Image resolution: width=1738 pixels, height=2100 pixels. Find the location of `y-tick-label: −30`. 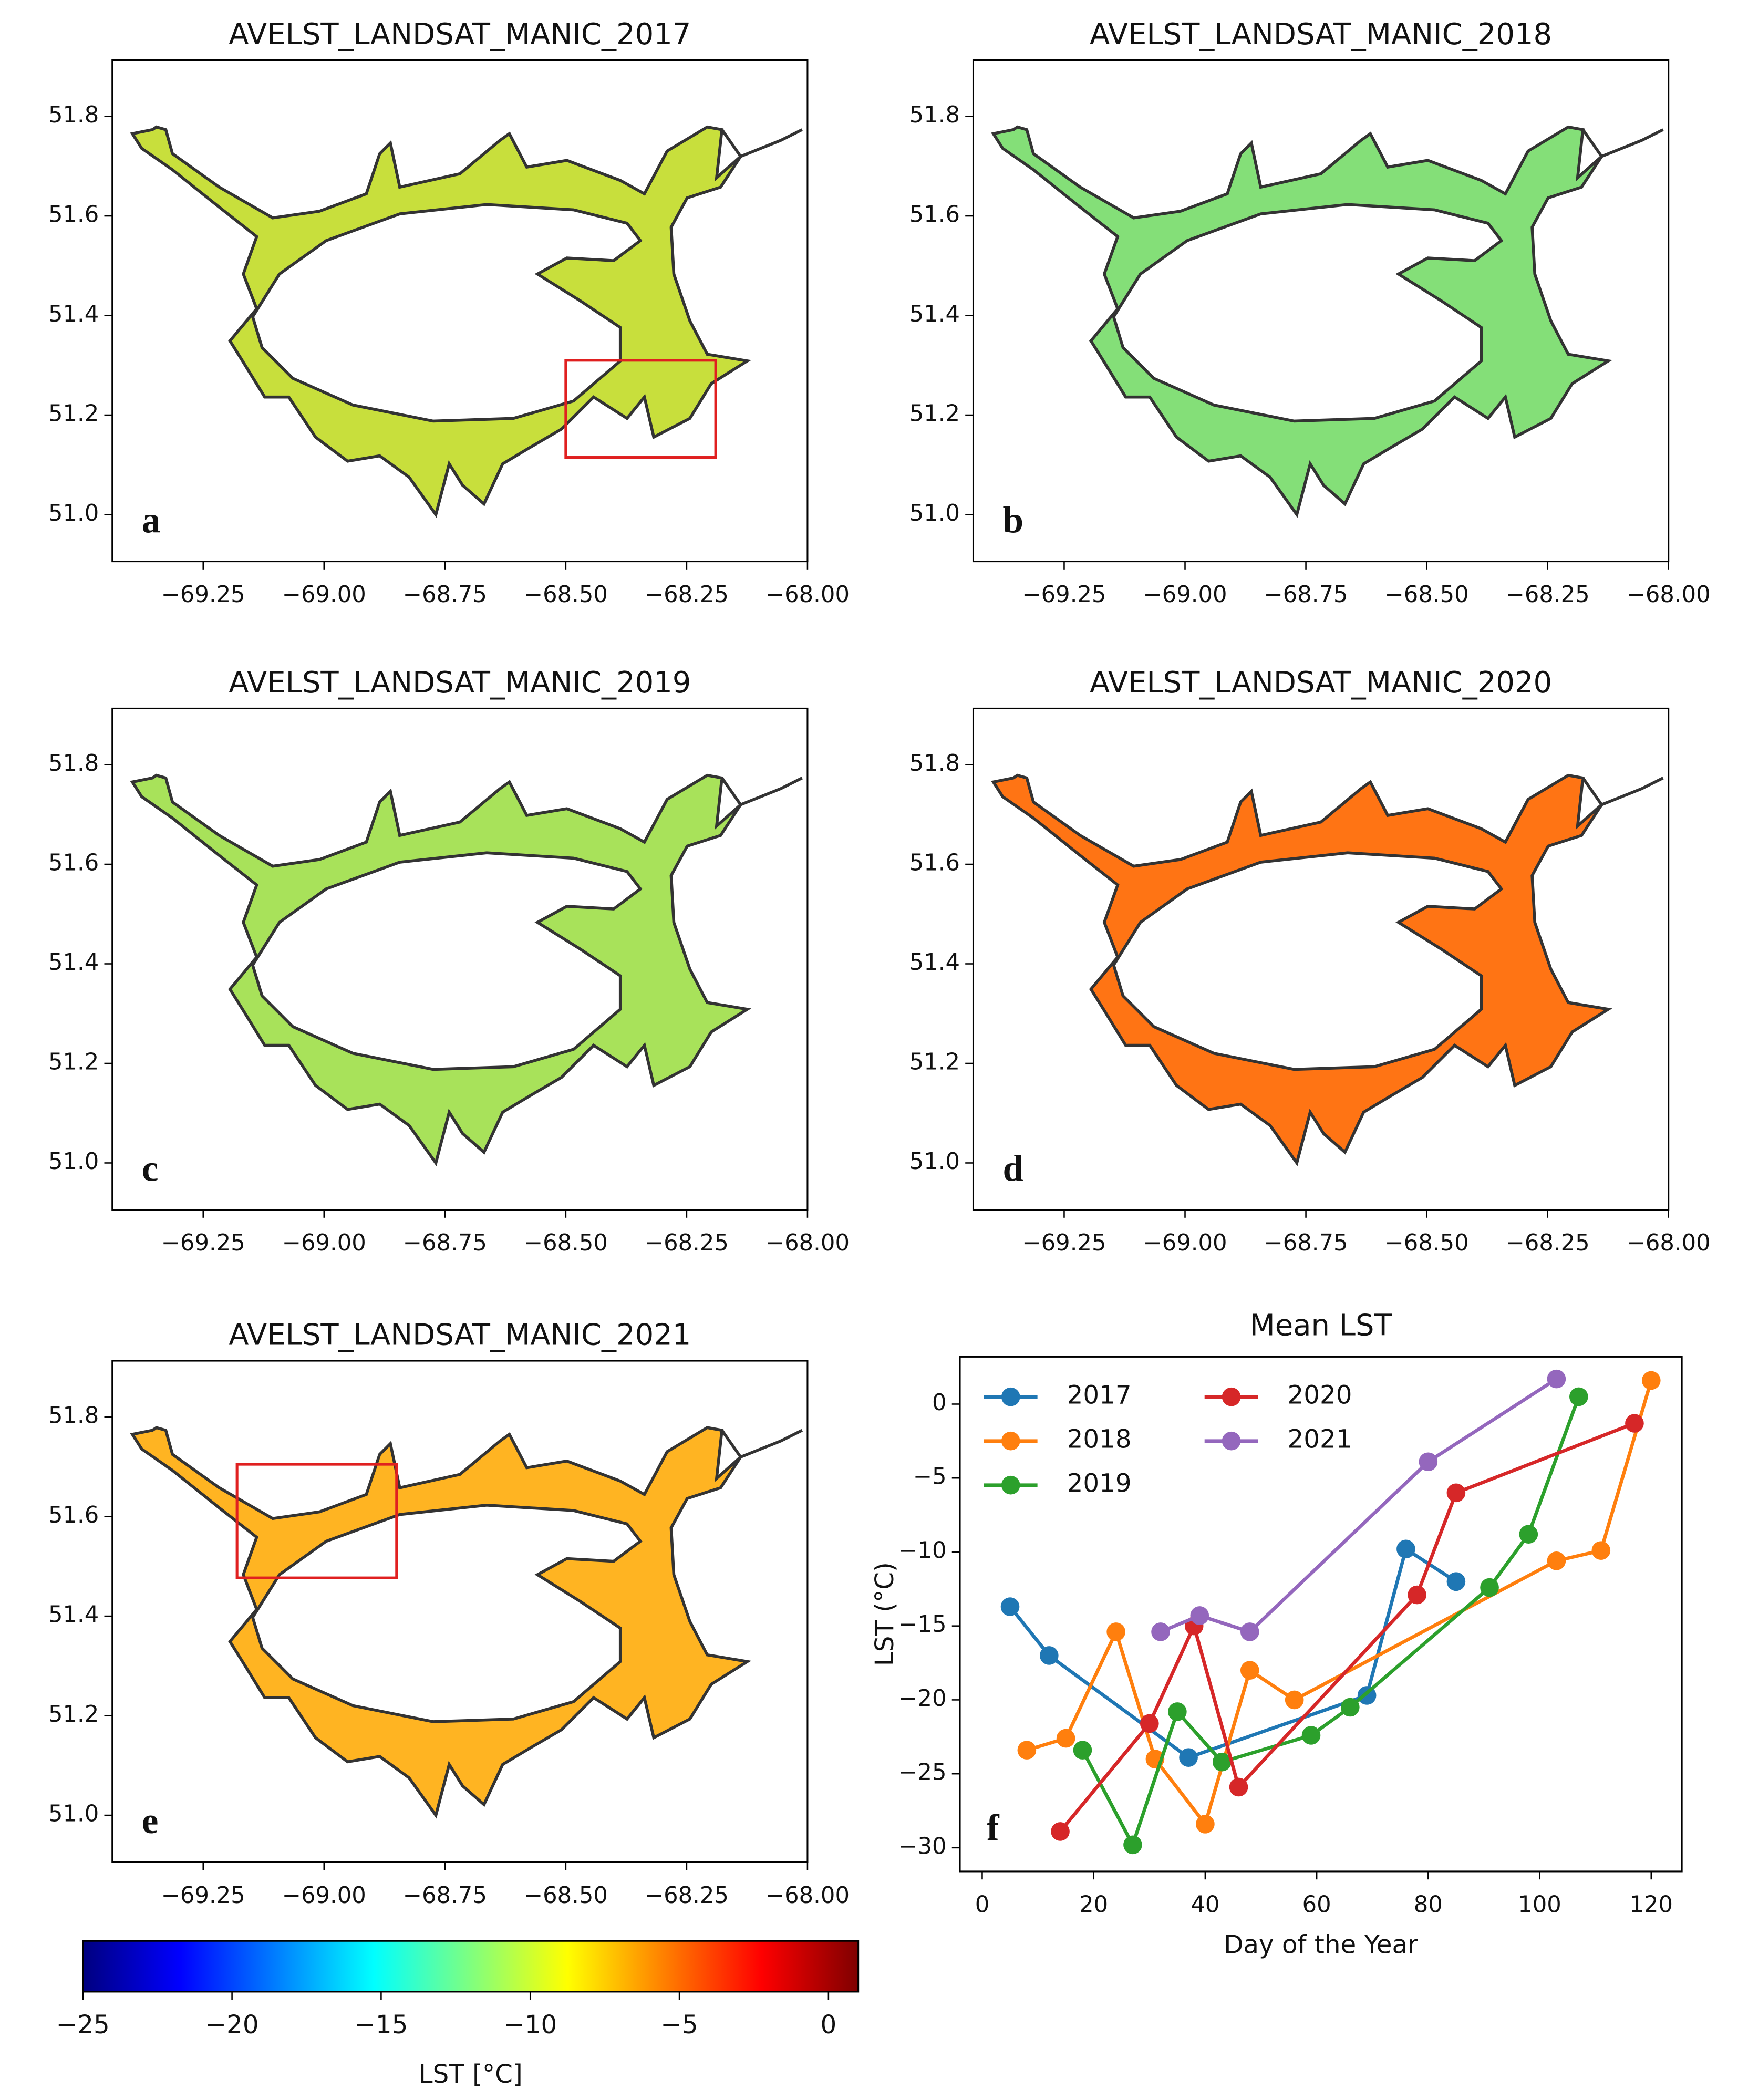

y-tick-label: −30 is located at coordinates (922, 1846).